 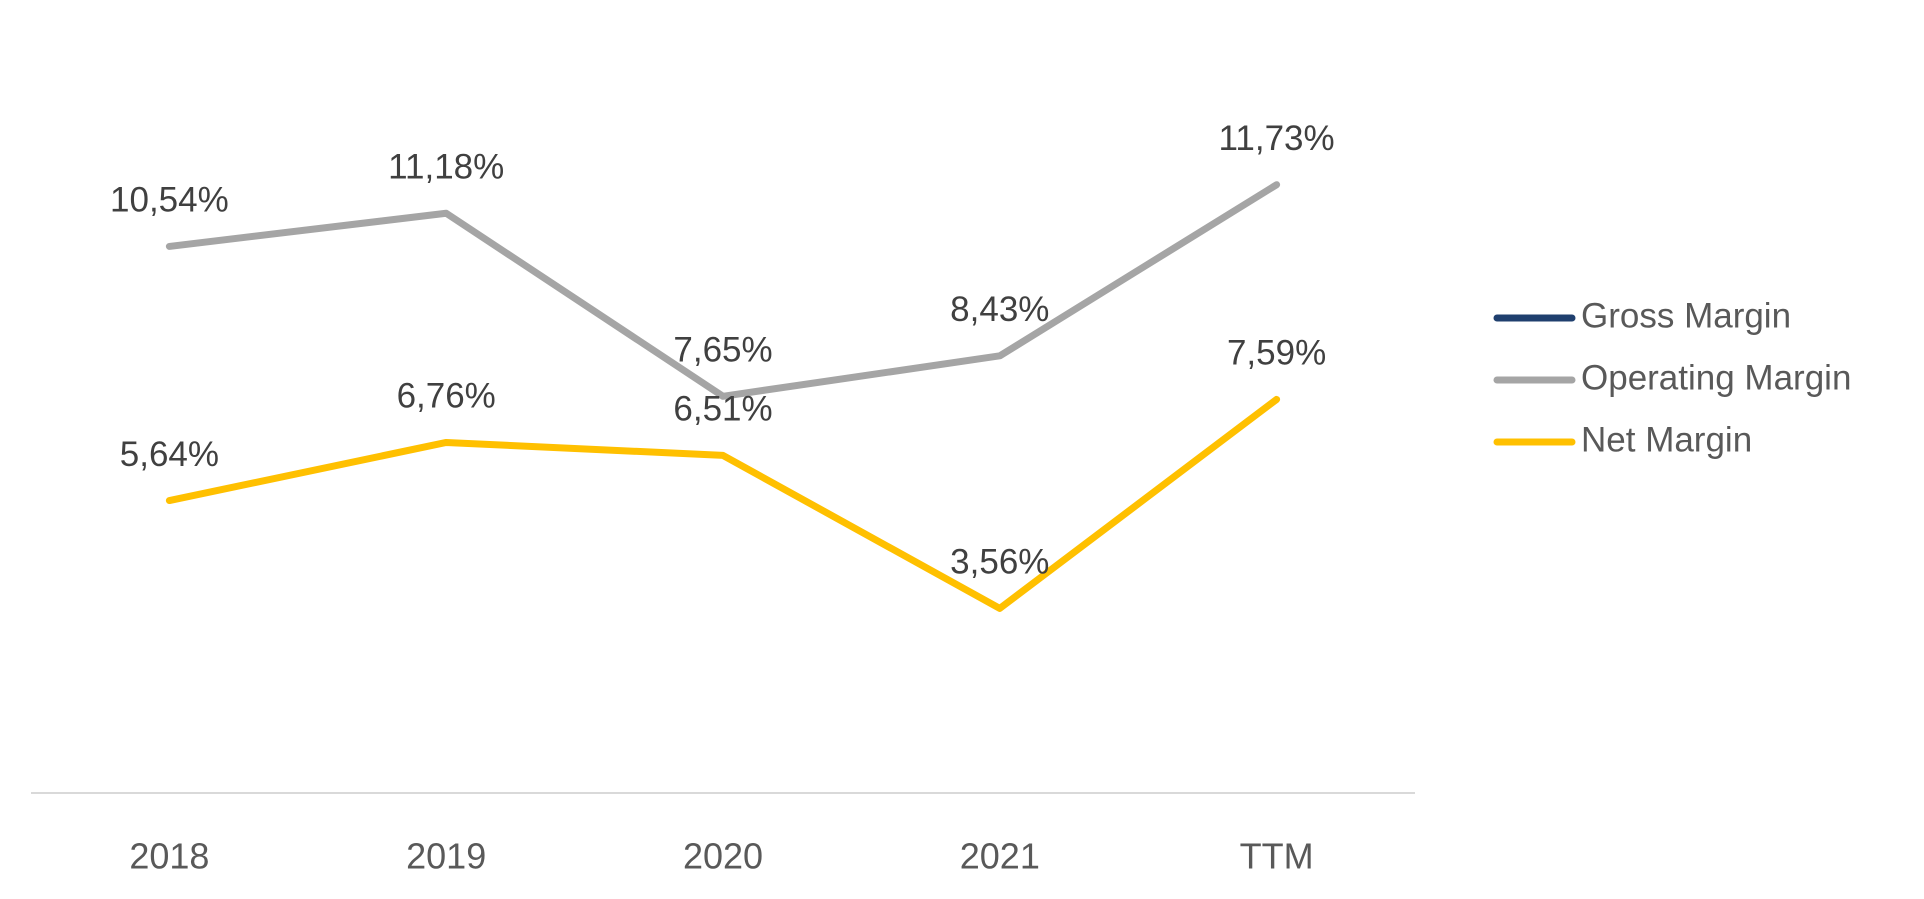 What do you see at coordinates (722, 350) in the screenshot?
I see `data-label: 7,65%` at bounding box center [722, 350].